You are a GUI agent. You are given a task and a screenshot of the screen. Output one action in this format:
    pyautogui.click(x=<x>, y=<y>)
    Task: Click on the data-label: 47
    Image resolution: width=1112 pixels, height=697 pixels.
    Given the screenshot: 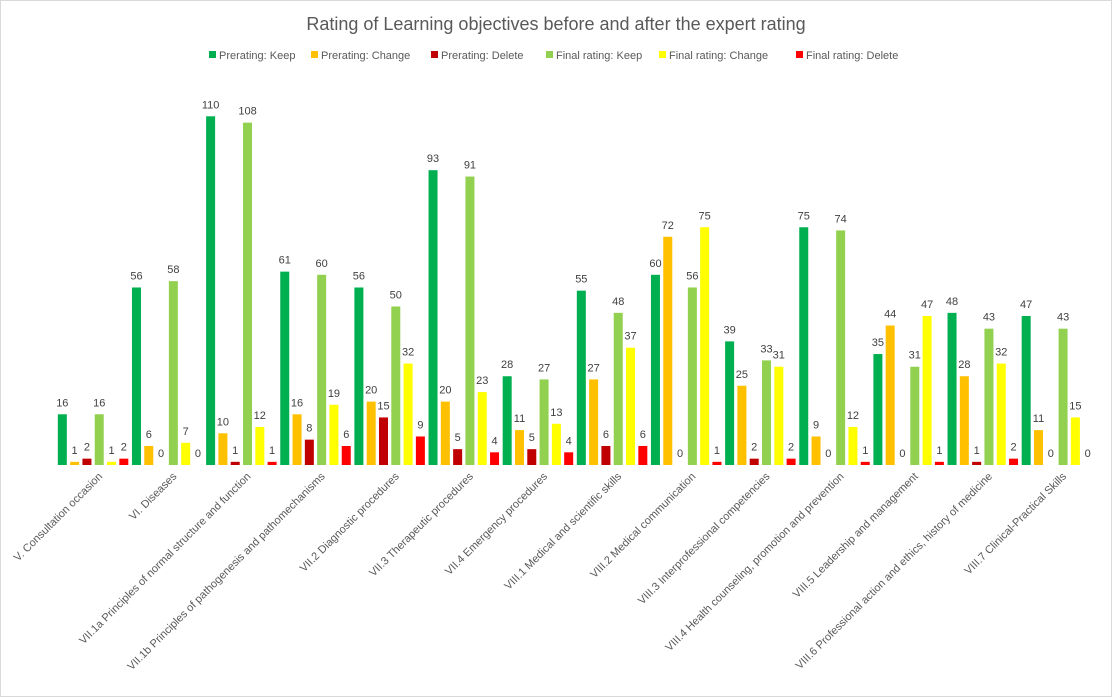 What is the action you would take?
    pyautogui.click(x=927, y=305)
    